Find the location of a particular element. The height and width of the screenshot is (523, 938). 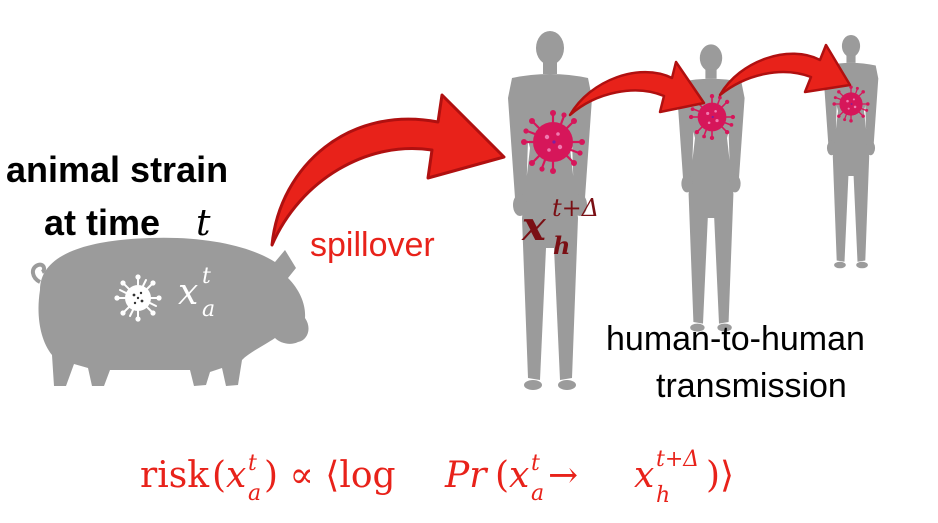

formula-open-paren-2: ( is located at coordinates (502, 475).